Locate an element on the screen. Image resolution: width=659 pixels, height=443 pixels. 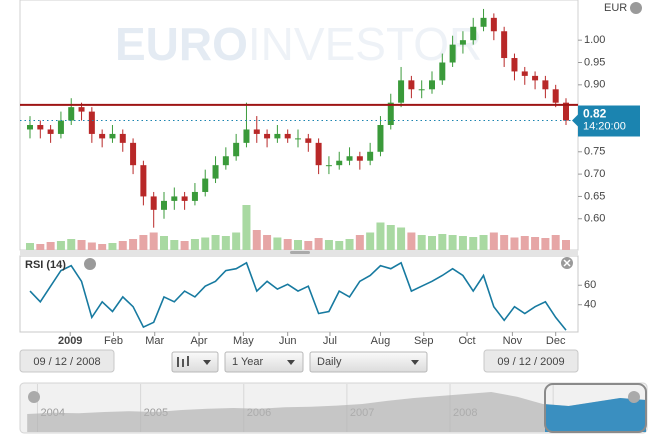
x-tick-label: Dec is located at coordinates (556, 341).